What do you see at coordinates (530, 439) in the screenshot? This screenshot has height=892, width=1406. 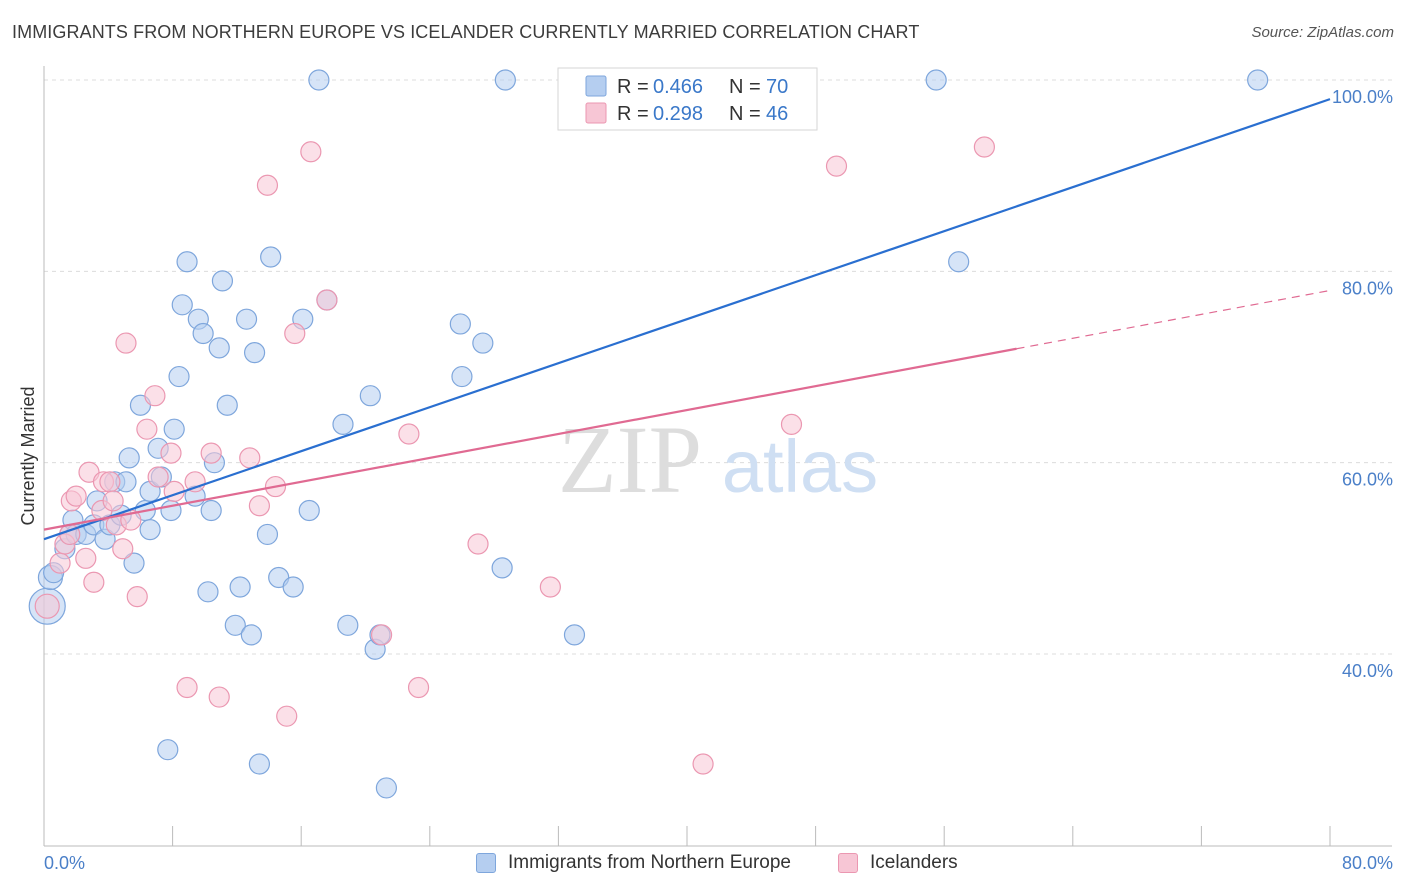 I see `trend-line-icelanders` at bounding box center [530, 439].